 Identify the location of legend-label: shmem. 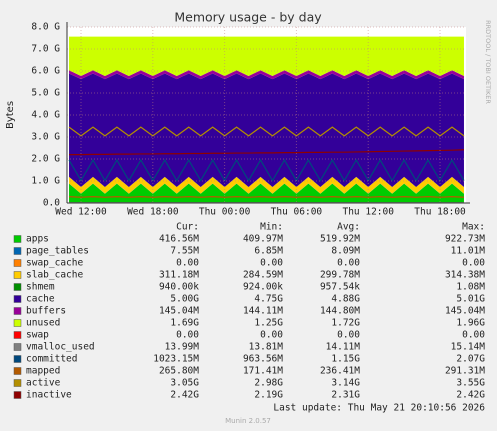
(40, 287).